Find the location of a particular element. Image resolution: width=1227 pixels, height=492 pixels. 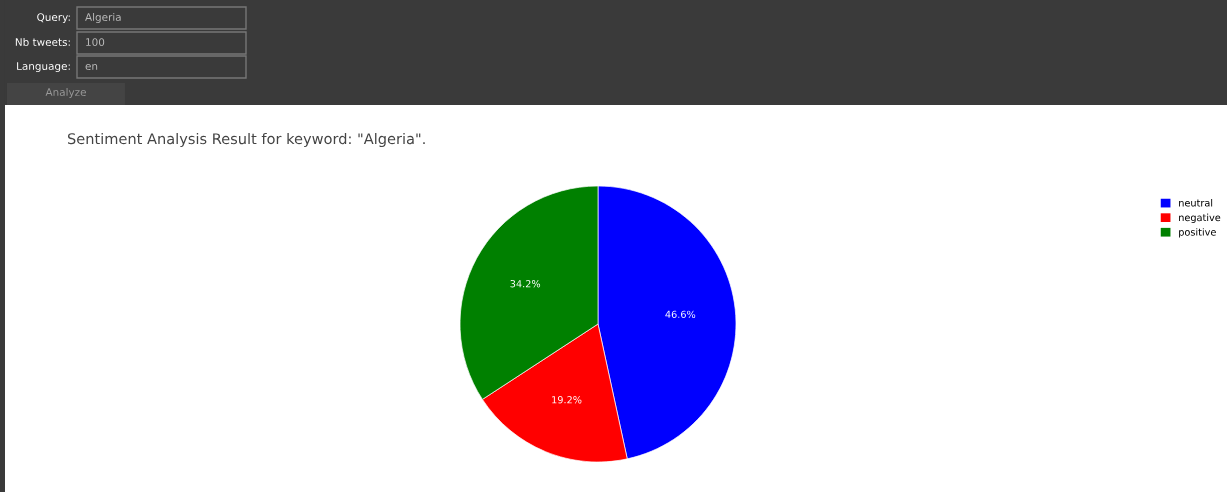

text: Query: is located at coordinates (53, 18).